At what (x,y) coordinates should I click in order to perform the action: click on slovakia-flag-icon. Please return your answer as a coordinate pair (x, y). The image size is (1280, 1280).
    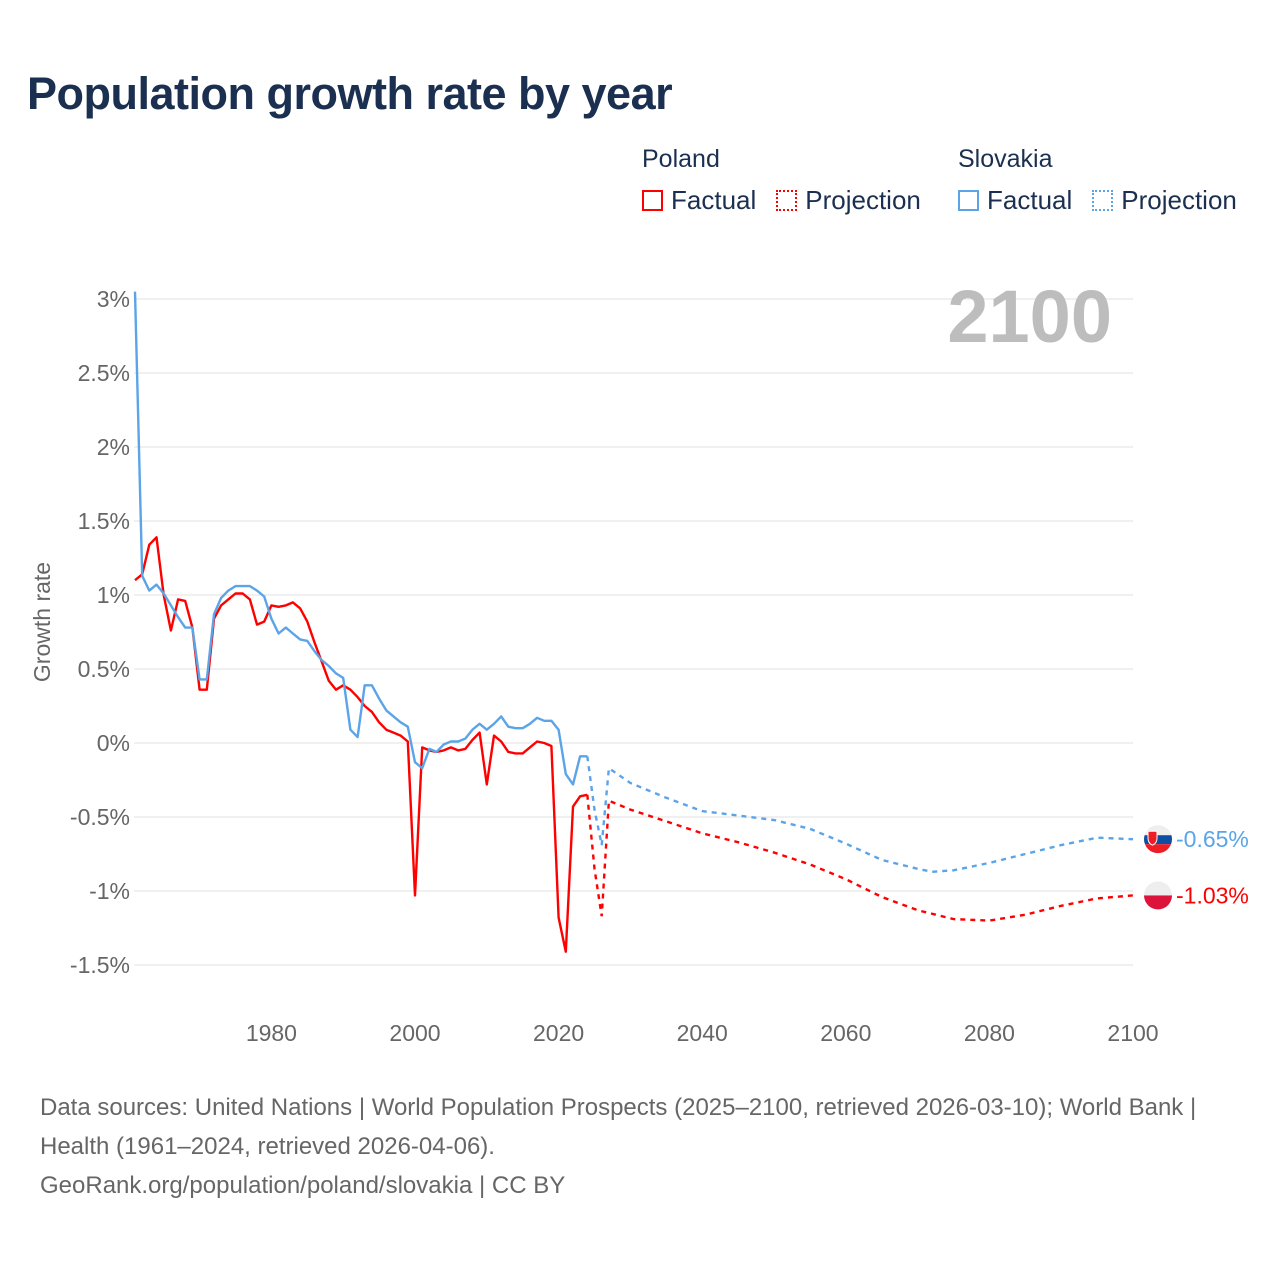
    Looking at the image, I should click on (1158, 839).